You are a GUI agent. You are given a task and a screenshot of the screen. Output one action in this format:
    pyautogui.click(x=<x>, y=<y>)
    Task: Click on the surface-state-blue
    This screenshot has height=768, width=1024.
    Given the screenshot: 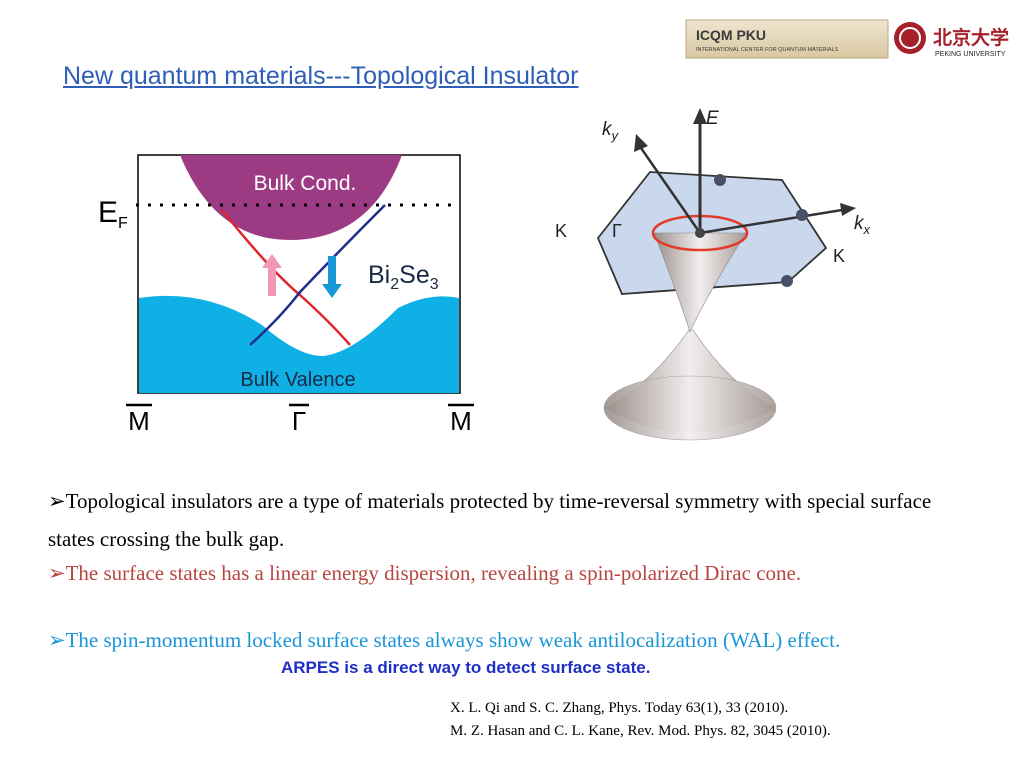 What is the action you would take?
    pyautogui.click(x=317, y=275)
    